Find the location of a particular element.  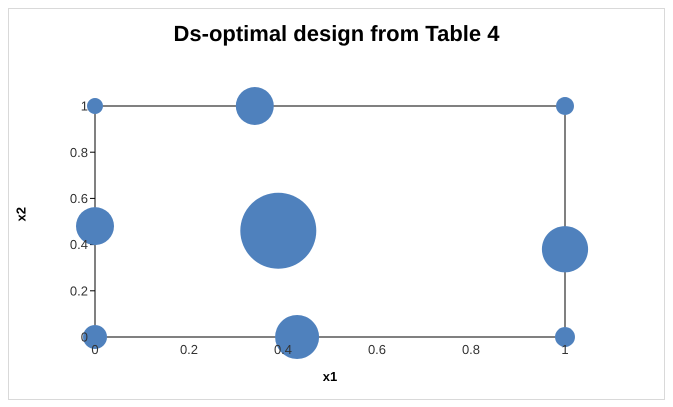

x-tick-label: 0.2 is located at coordinates (189, 350).